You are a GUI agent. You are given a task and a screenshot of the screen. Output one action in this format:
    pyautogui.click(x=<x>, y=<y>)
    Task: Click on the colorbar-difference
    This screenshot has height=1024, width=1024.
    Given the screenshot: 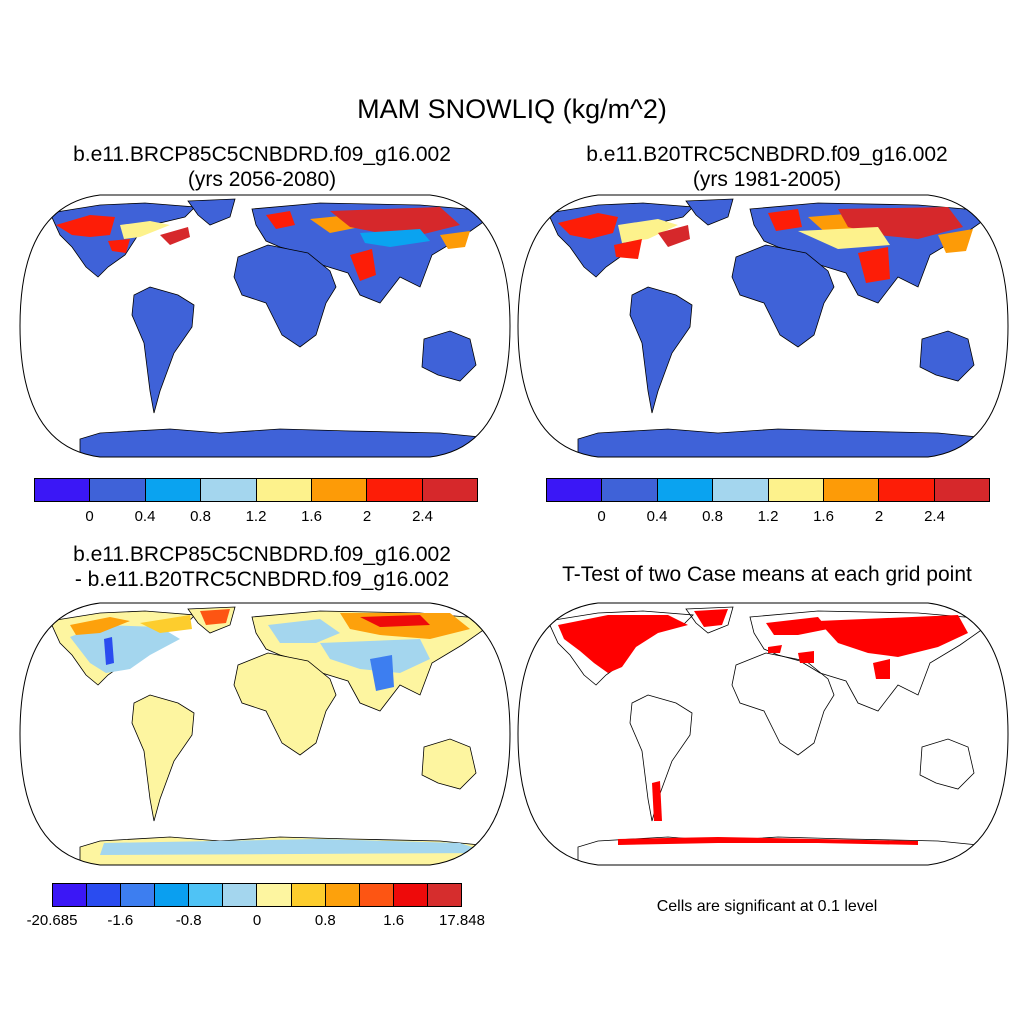 What is the action you would take?
    pyautogui.click(x=257, y=895)
    